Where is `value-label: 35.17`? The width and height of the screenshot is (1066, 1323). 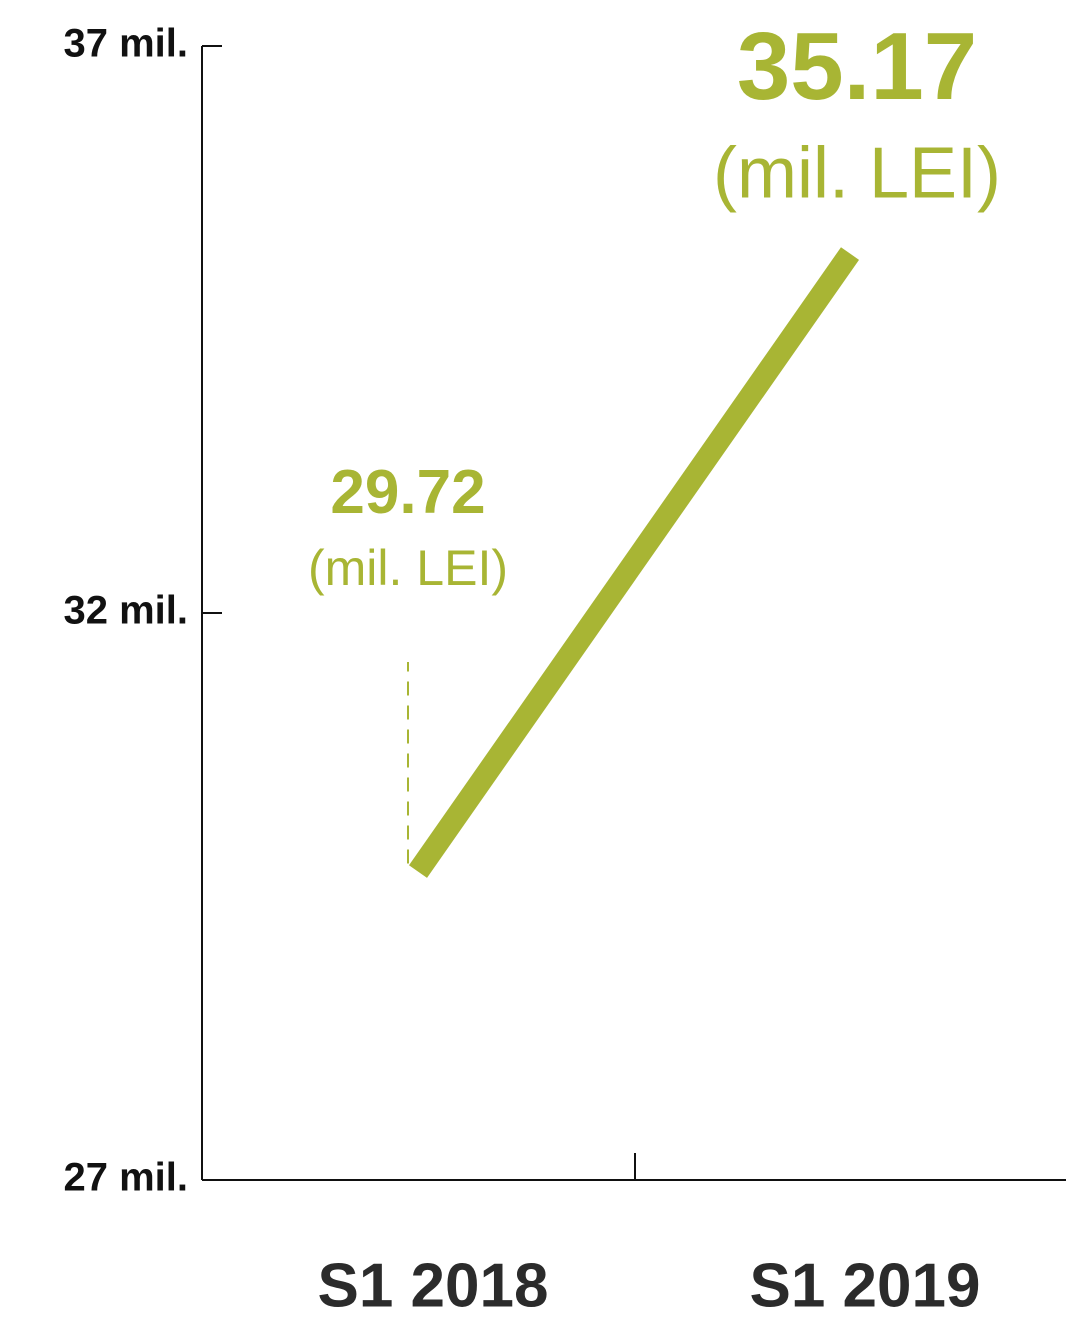
value-label: 35.17 is located at coordinates (857, 66).